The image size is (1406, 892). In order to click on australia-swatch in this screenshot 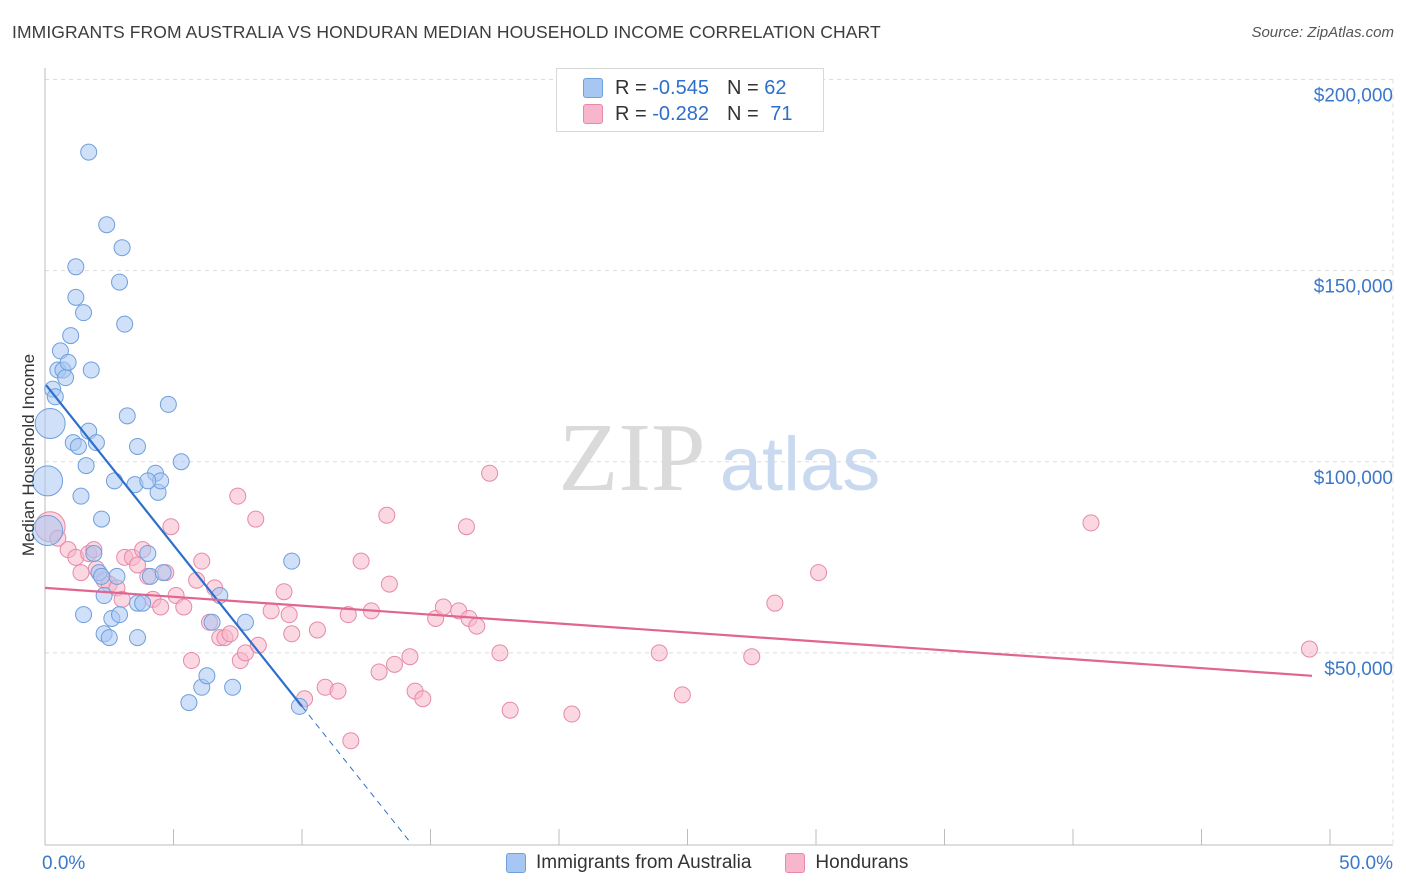, I will do `click(593, 88)`.